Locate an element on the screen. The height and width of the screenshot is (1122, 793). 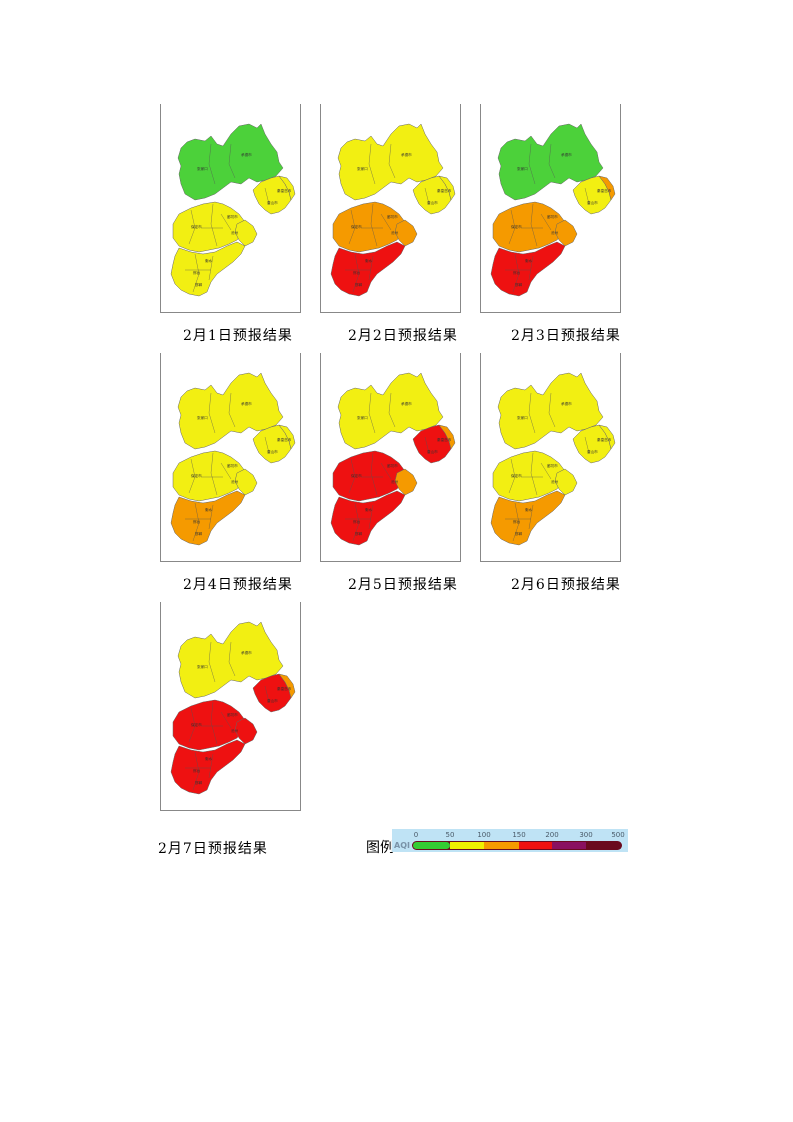
forecast-map-feb4: 张家口 承德市 秦皇岛市 唐山市 保定市 廊坊市 沧州 衡水 邢台 邯郸 is located at coordinates (230, 457).